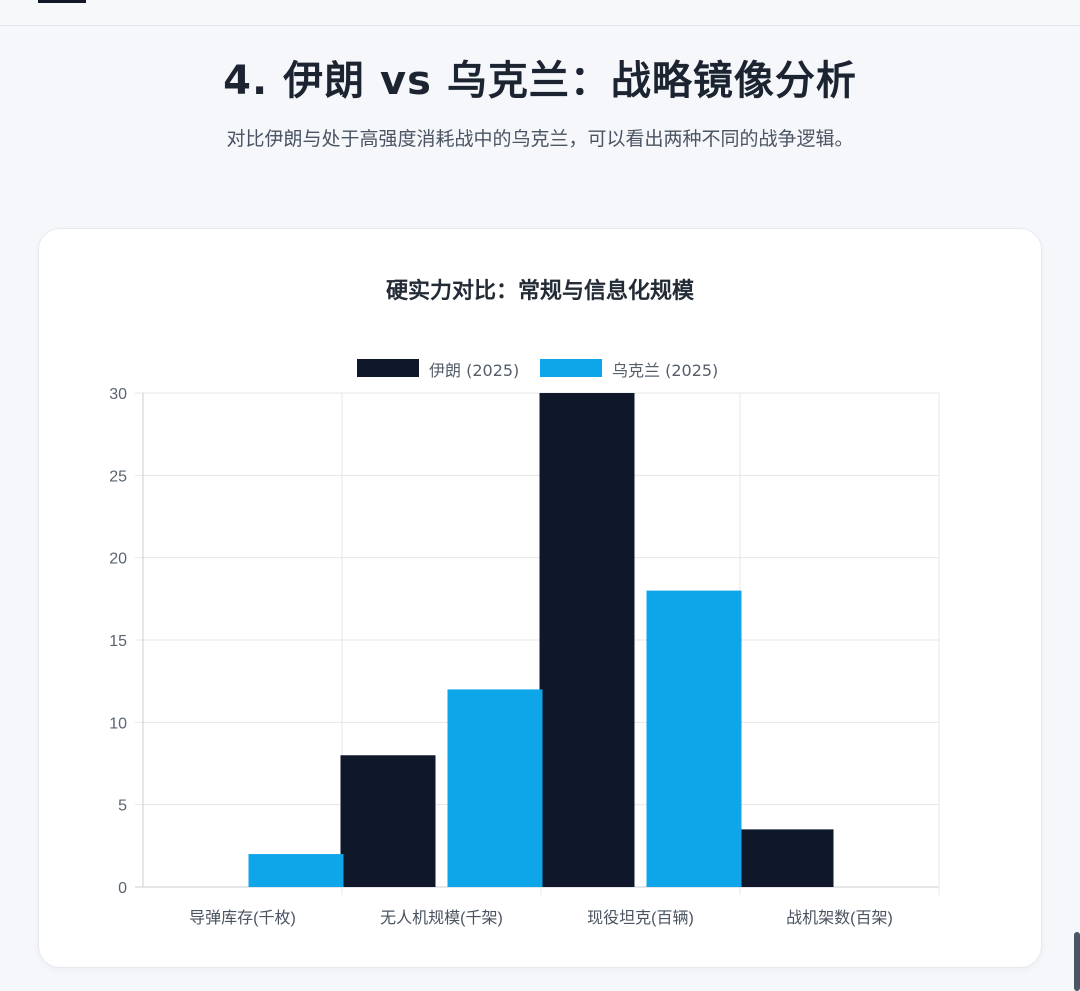 This screenshot has height=991, width=1080. Describe the element at coordinates (118, 394) in the screenshot. I see `y-tick-label: 30` at that location.